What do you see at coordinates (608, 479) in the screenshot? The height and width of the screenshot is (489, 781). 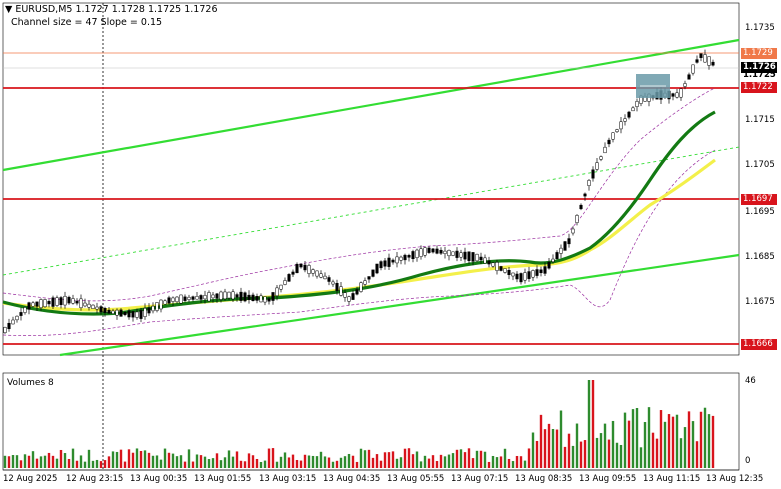 I see `time-tick: 13 Aug 09:55` at bounding box center [608, 479].